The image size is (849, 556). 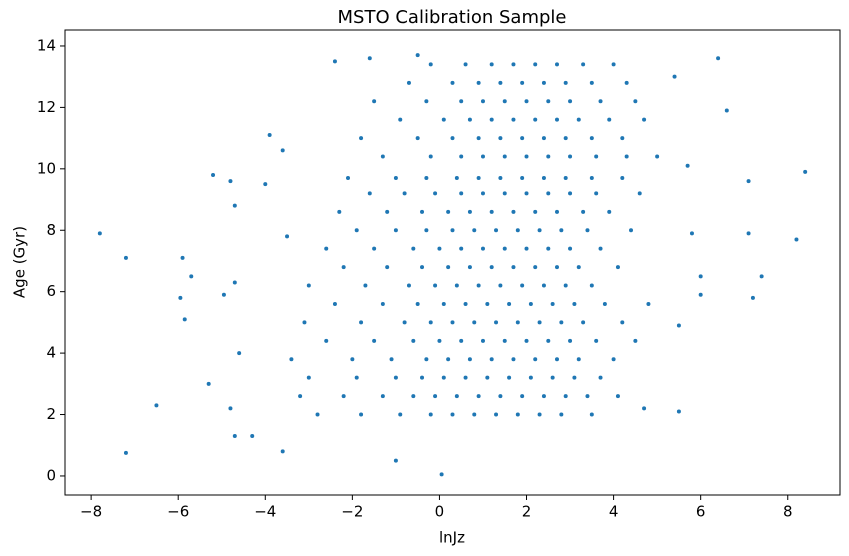 I want to click on x-tick-label: −4, so click(x=265, y=512).